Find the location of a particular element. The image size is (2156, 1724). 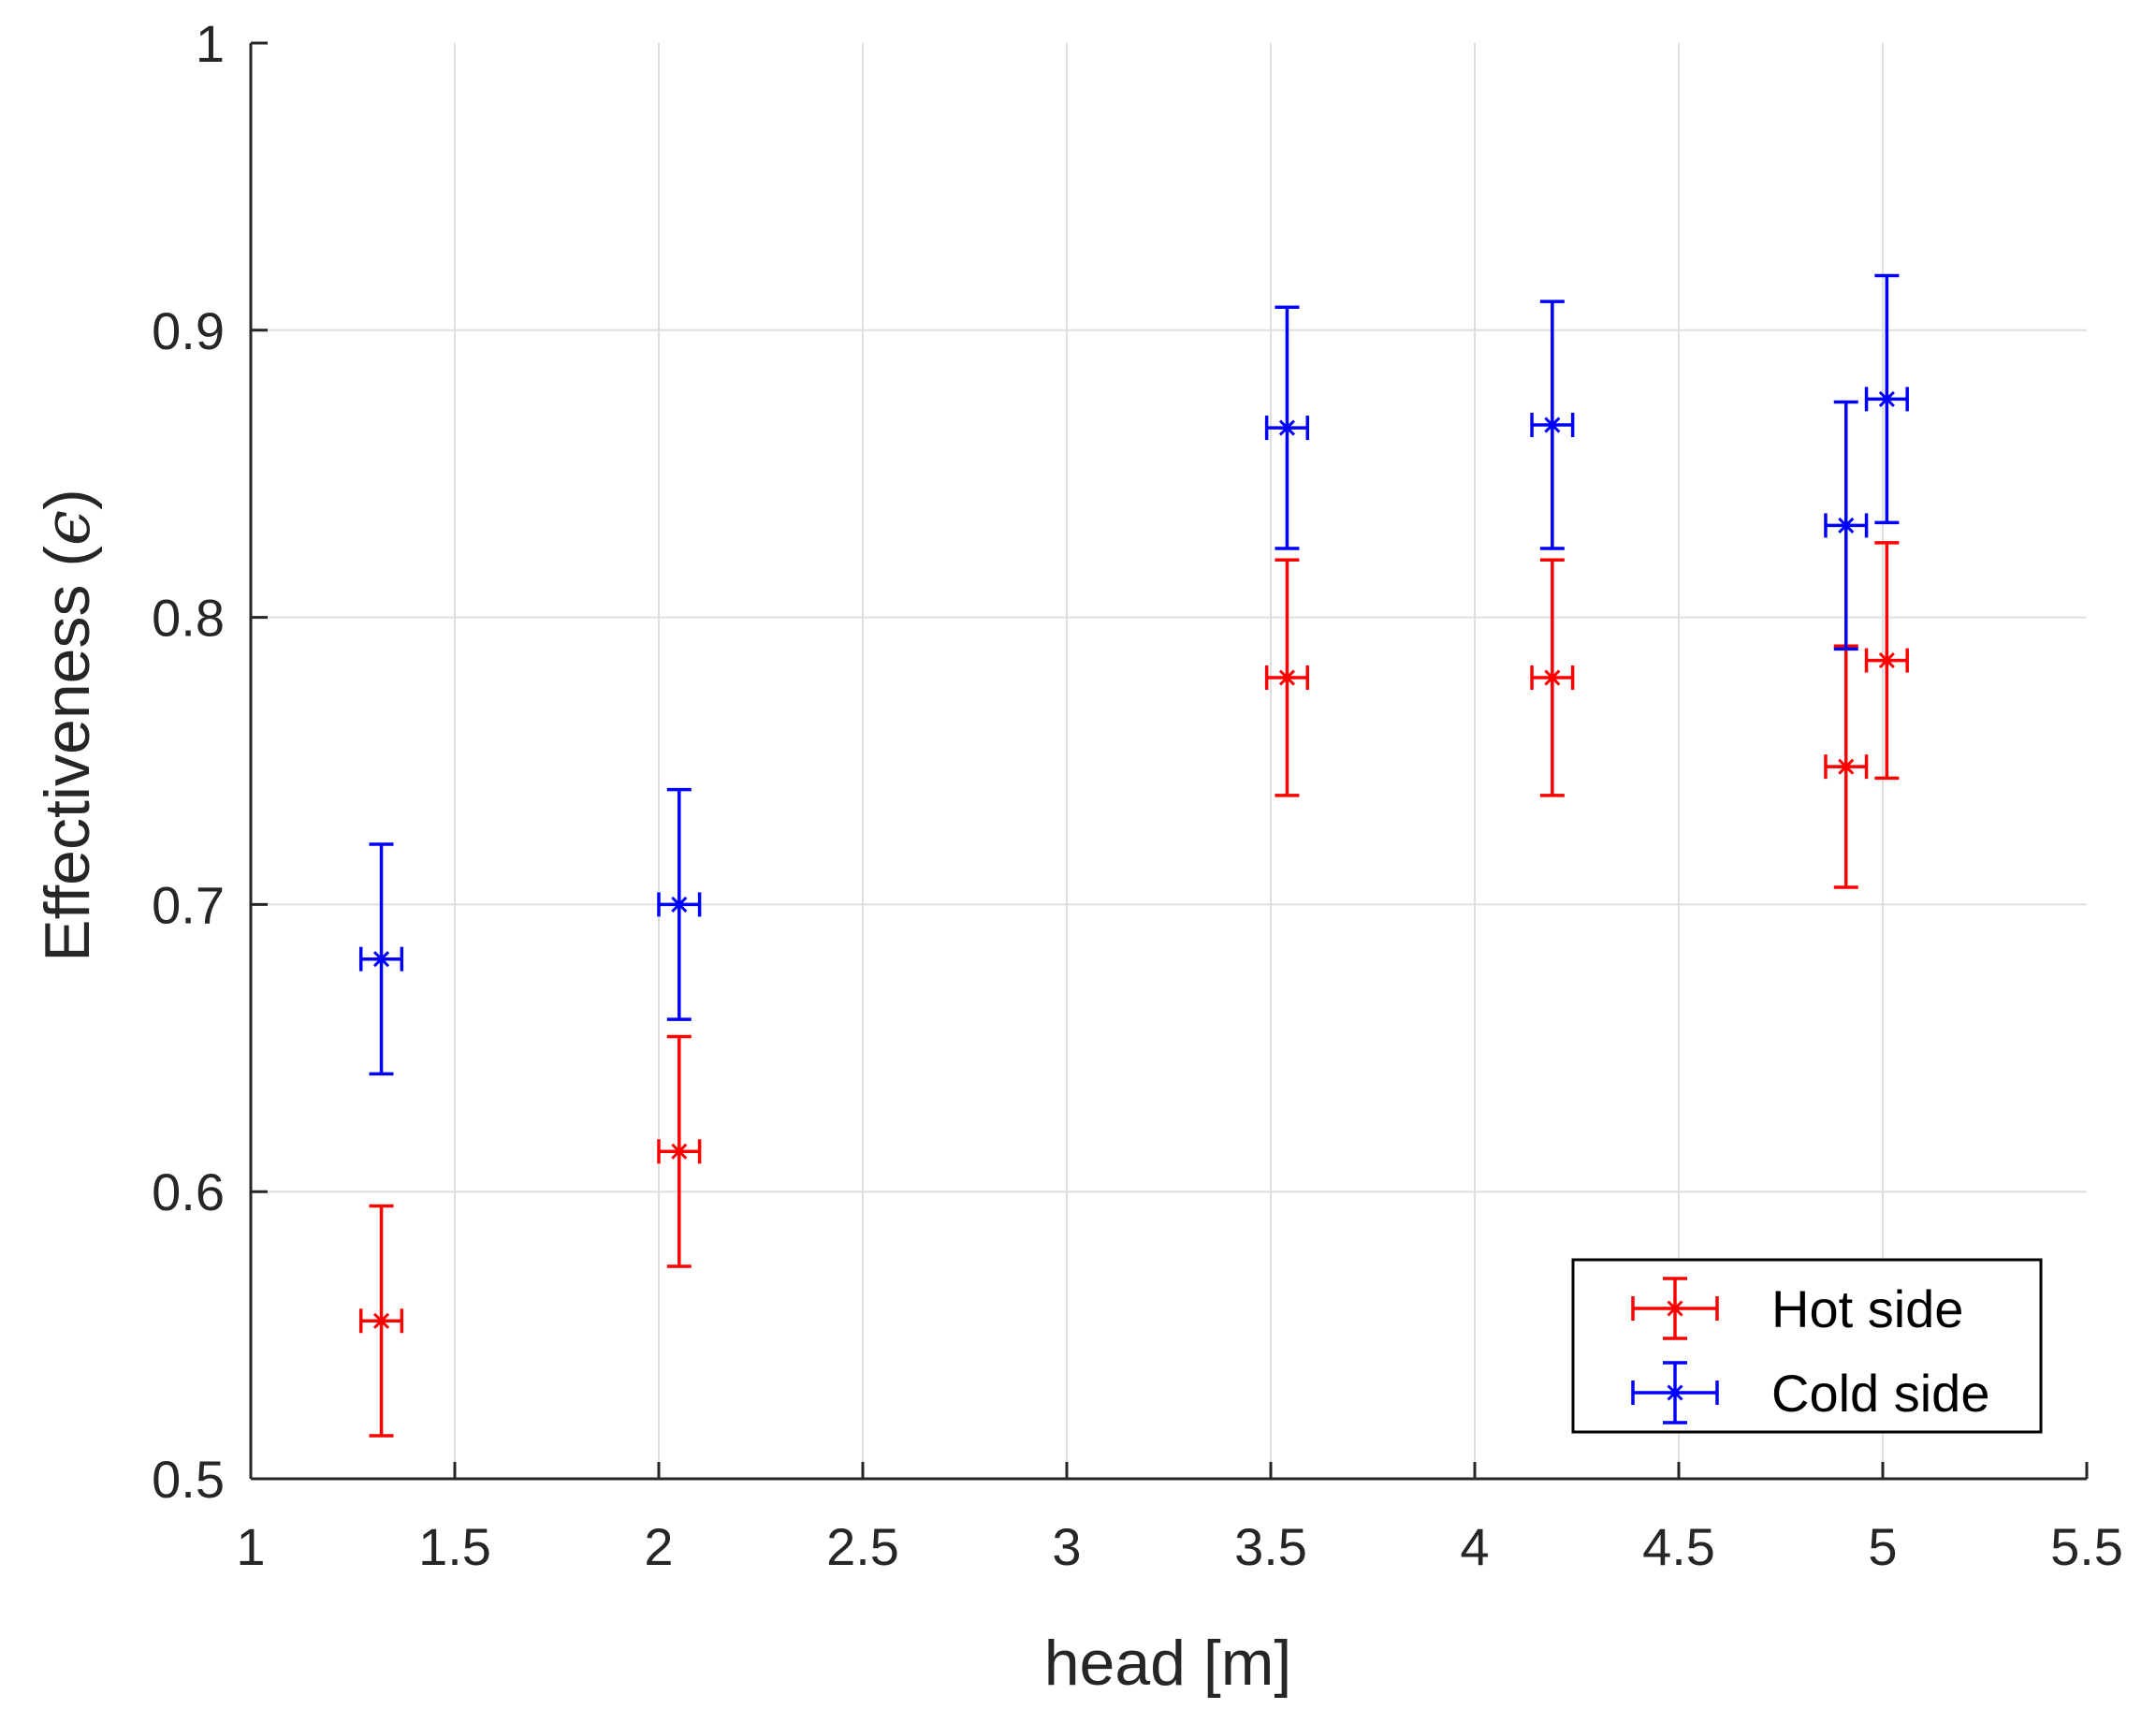

x-tick-label: 5.5 is located at coordinates (2086, 1546).